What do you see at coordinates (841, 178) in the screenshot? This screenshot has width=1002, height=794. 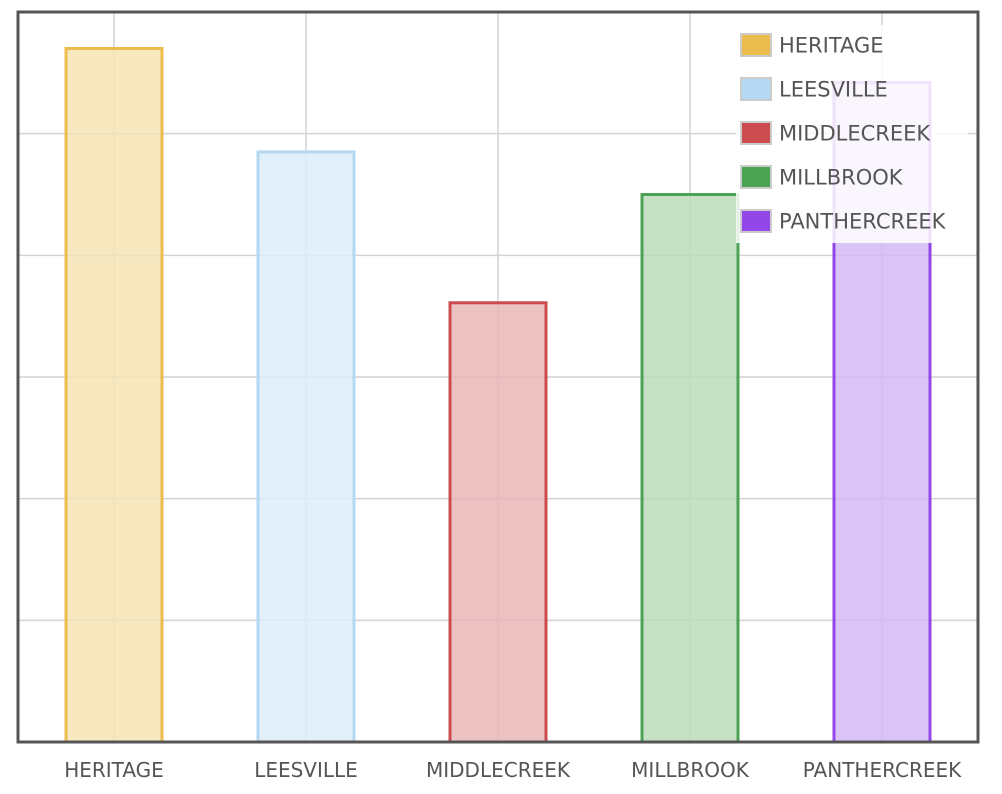 I see `legend-label-millbrook: MILLBROOK` at bounding box center [841, 178].